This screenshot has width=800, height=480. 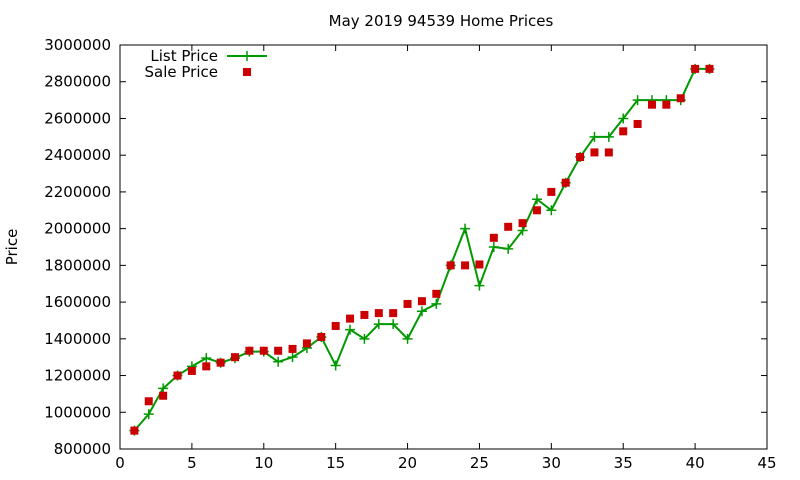 What do you see at coordinates (551, 463) in the screenshot?
I see `x-tick-label: 30` at bounding box center [551, 463].